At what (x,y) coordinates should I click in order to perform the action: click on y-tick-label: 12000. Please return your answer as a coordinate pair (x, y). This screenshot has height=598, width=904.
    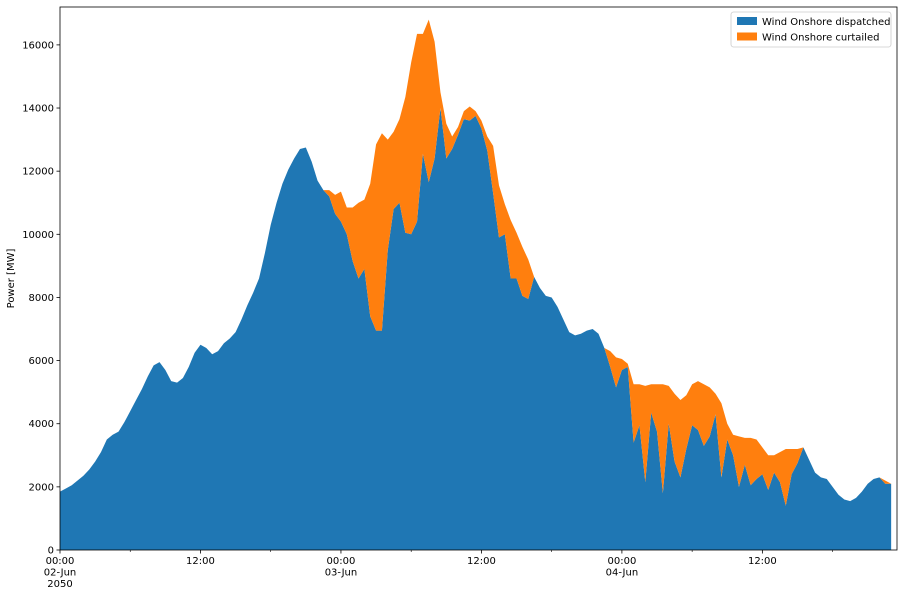
    Looking at the image, I should click on (38, 172).